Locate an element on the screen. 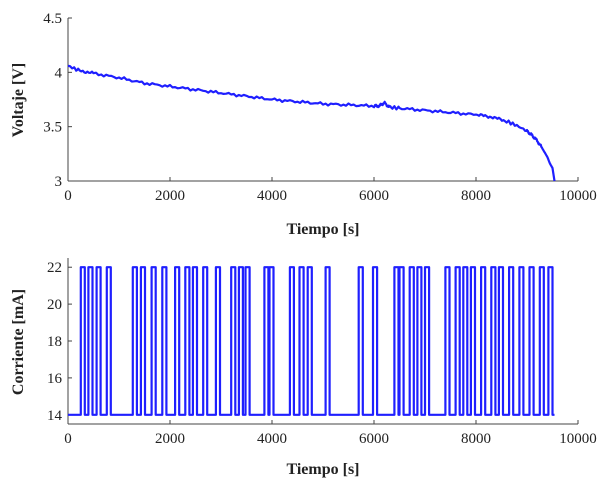 The image size is (600, 484). y-tick-label: 4.5 is located at coordinates (52, 19).